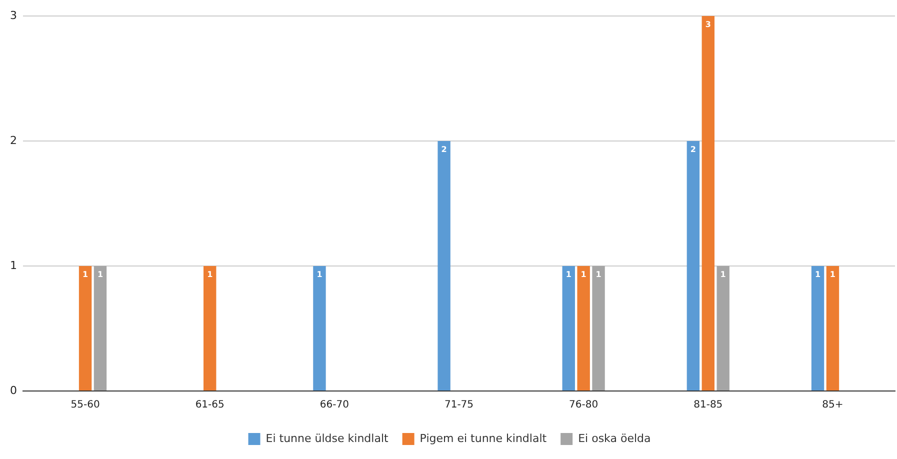  Describe the element at coordinates (13, 265) in the screenshot. I see `y-tick-label: 1` at that location.